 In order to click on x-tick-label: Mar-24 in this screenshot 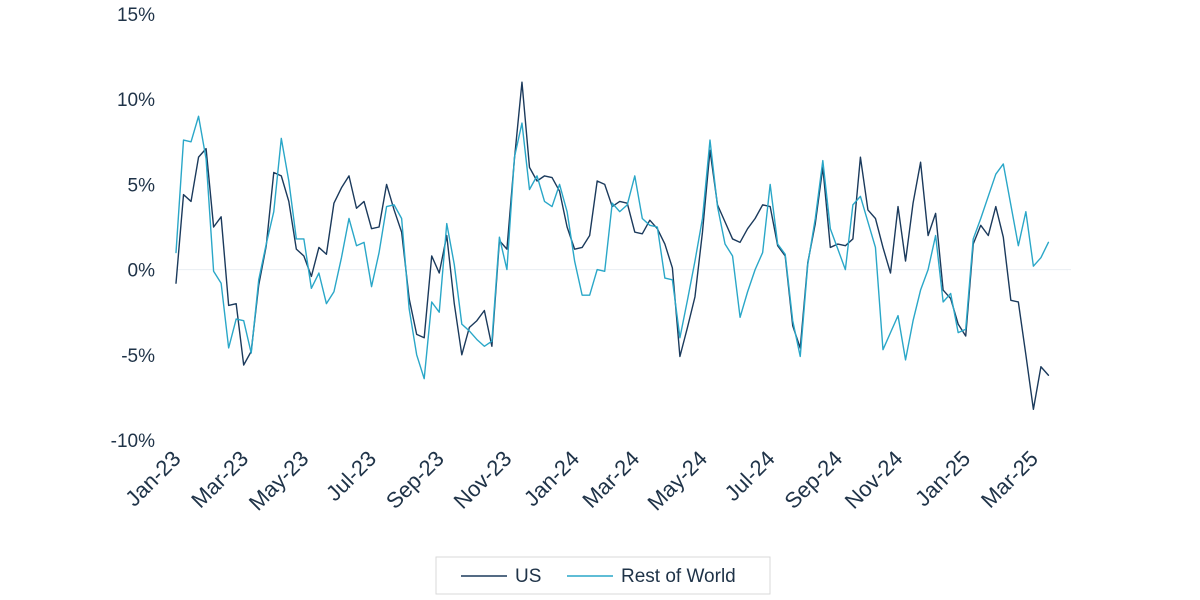, I will do `click(610, 479)`.